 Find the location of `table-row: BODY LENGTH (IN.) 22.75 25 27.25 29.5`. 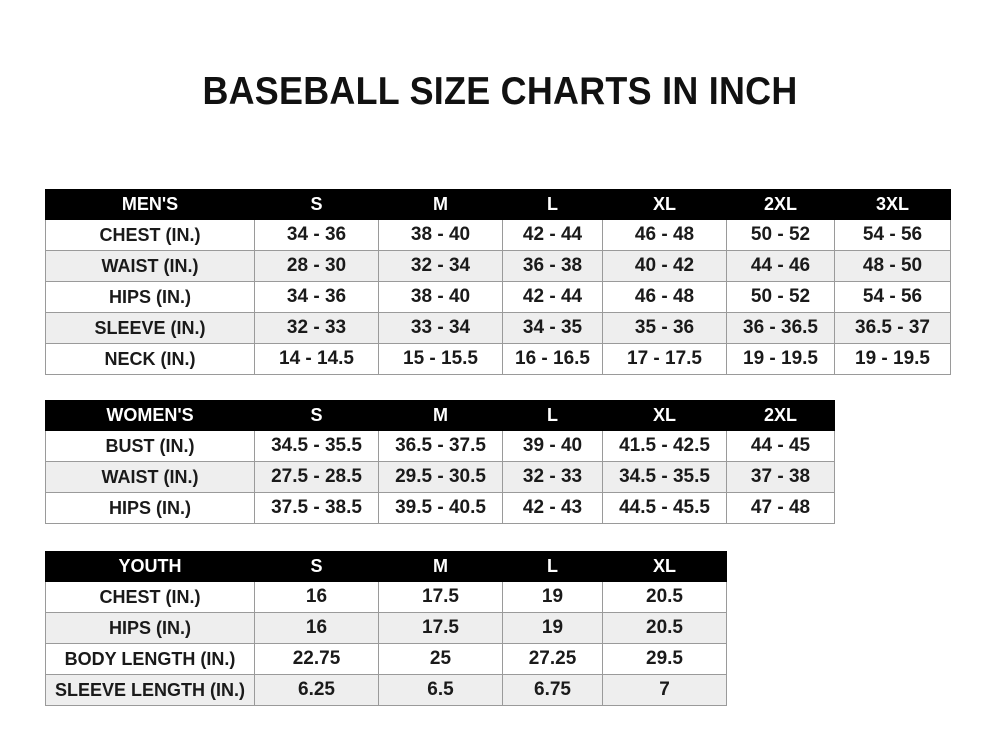

table-row: BODY LENGTH (IN.) 22.75 25 27.25 29.5 is located at coordinates (386, 659).